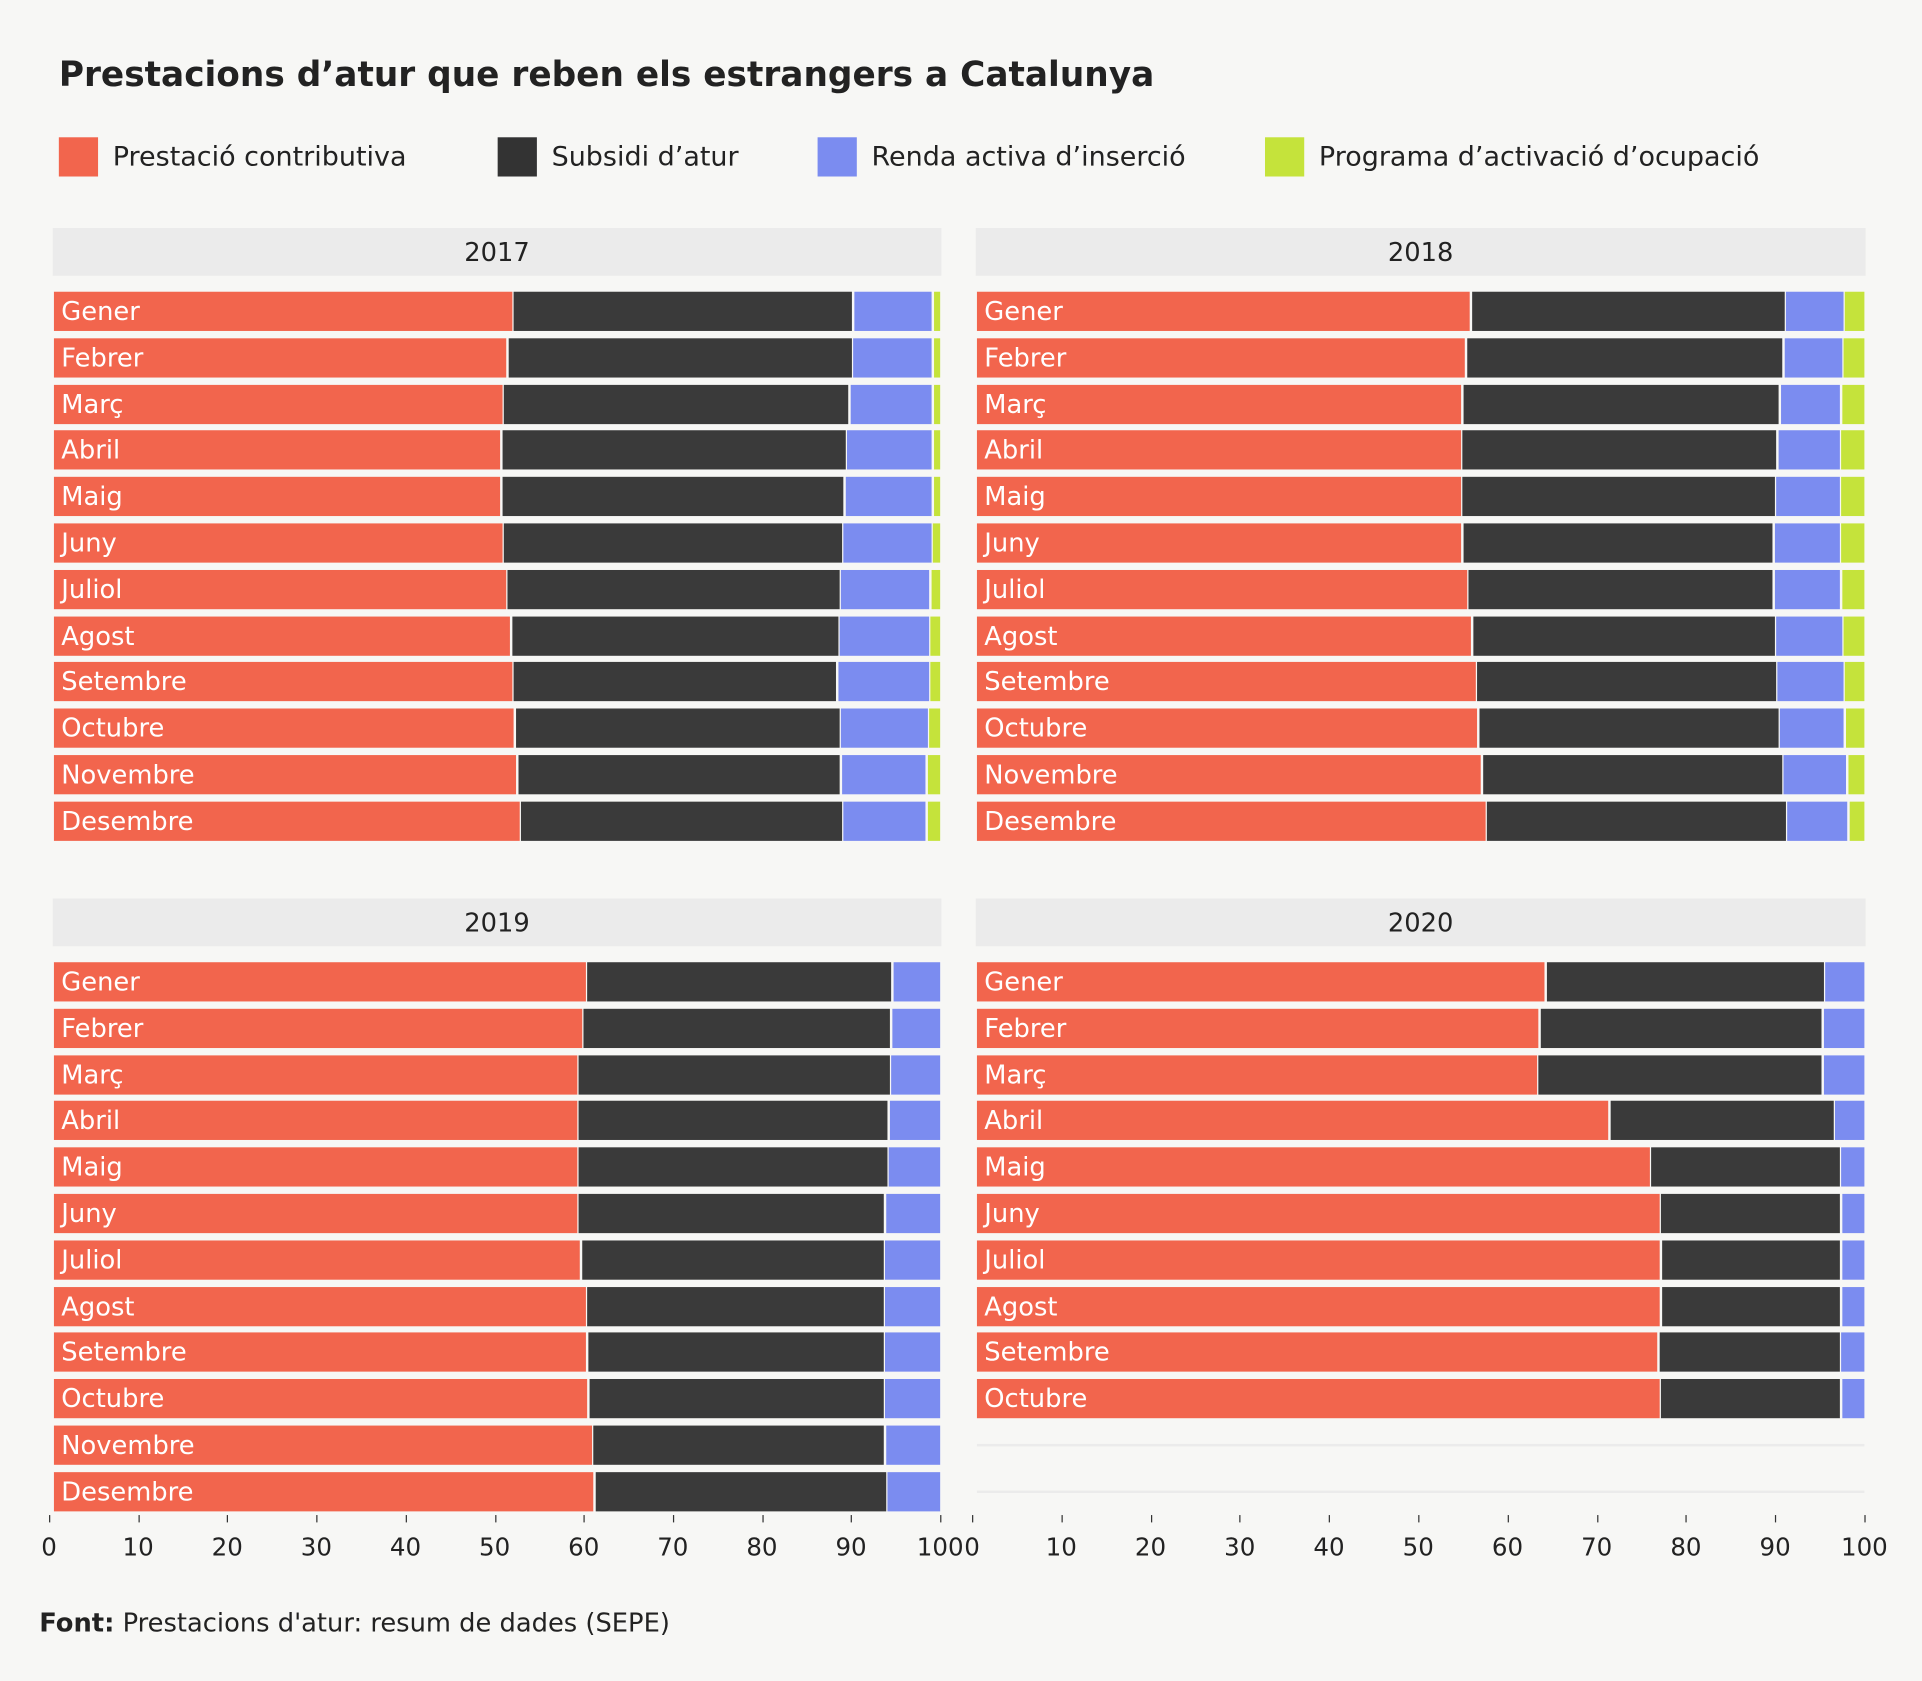 This screenshot has height=1681, width=1922. I want to click on month-label: Octubre, so click(1036, 728).